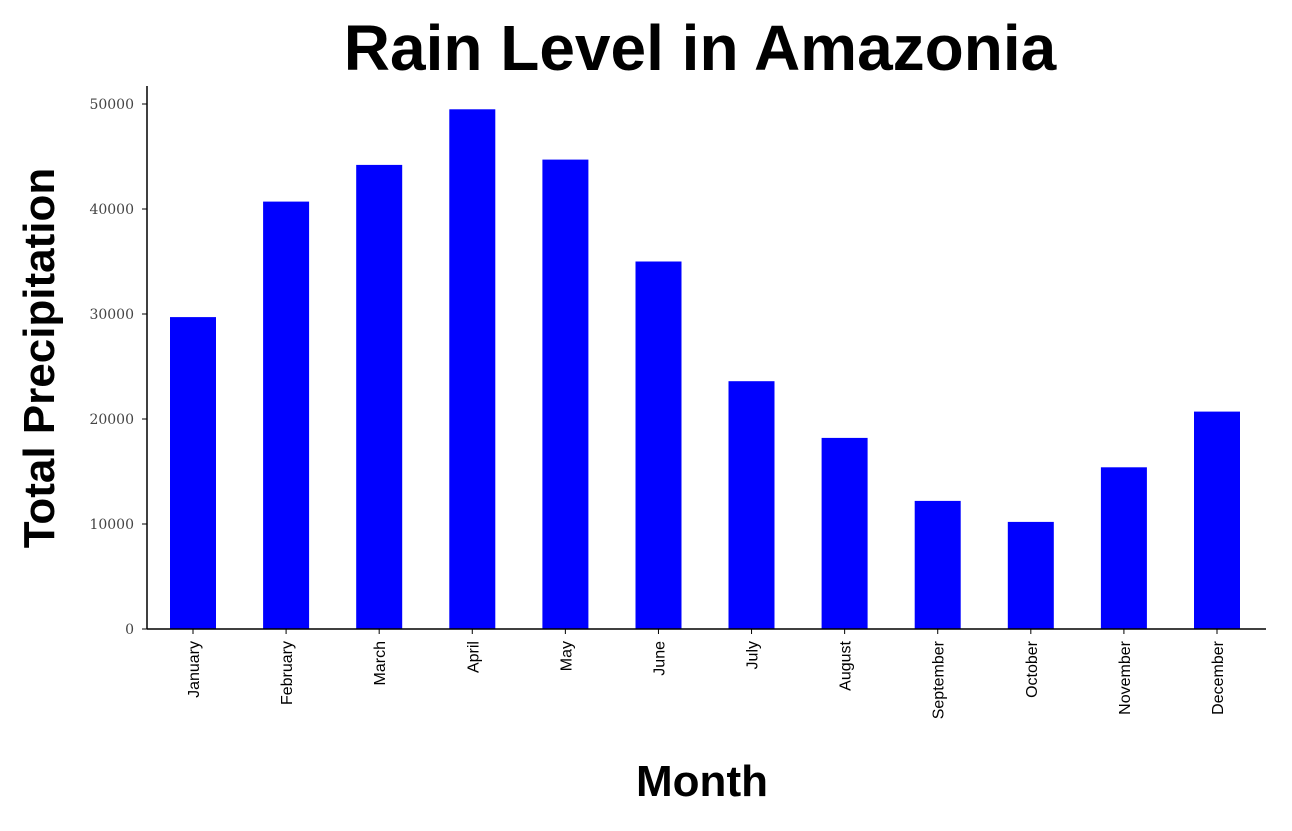  Describe the element at coordinates (700, 48) in the screenshot. I see `chart-title: Rain Level in Amazonia` at that location.